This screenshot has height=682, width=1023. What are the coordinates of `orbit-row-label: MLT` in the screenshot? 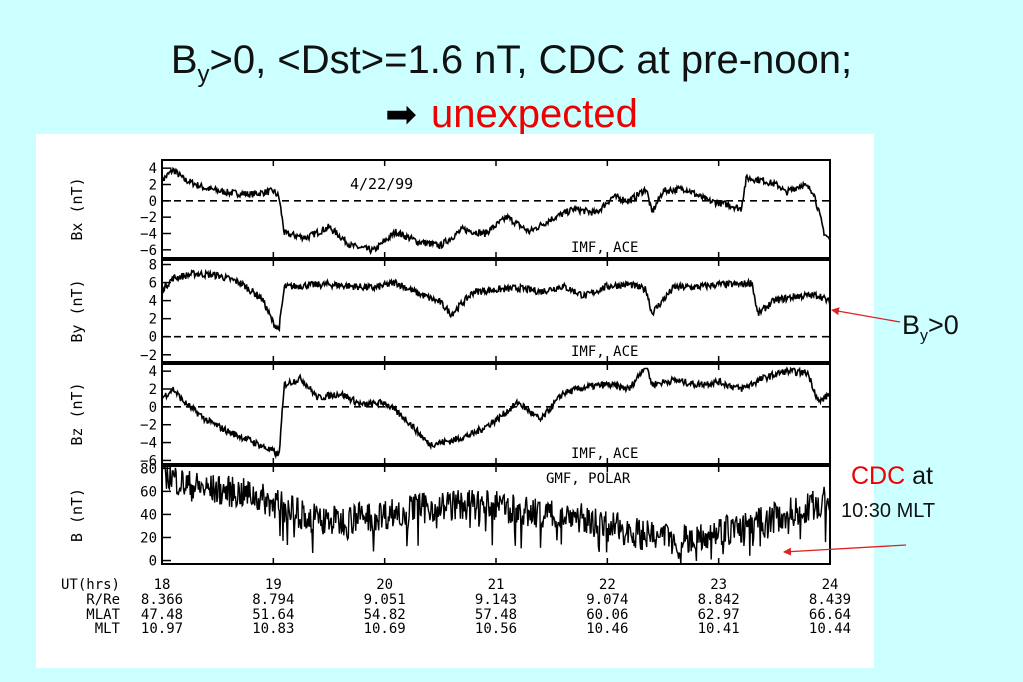 It's located at (108, 629).